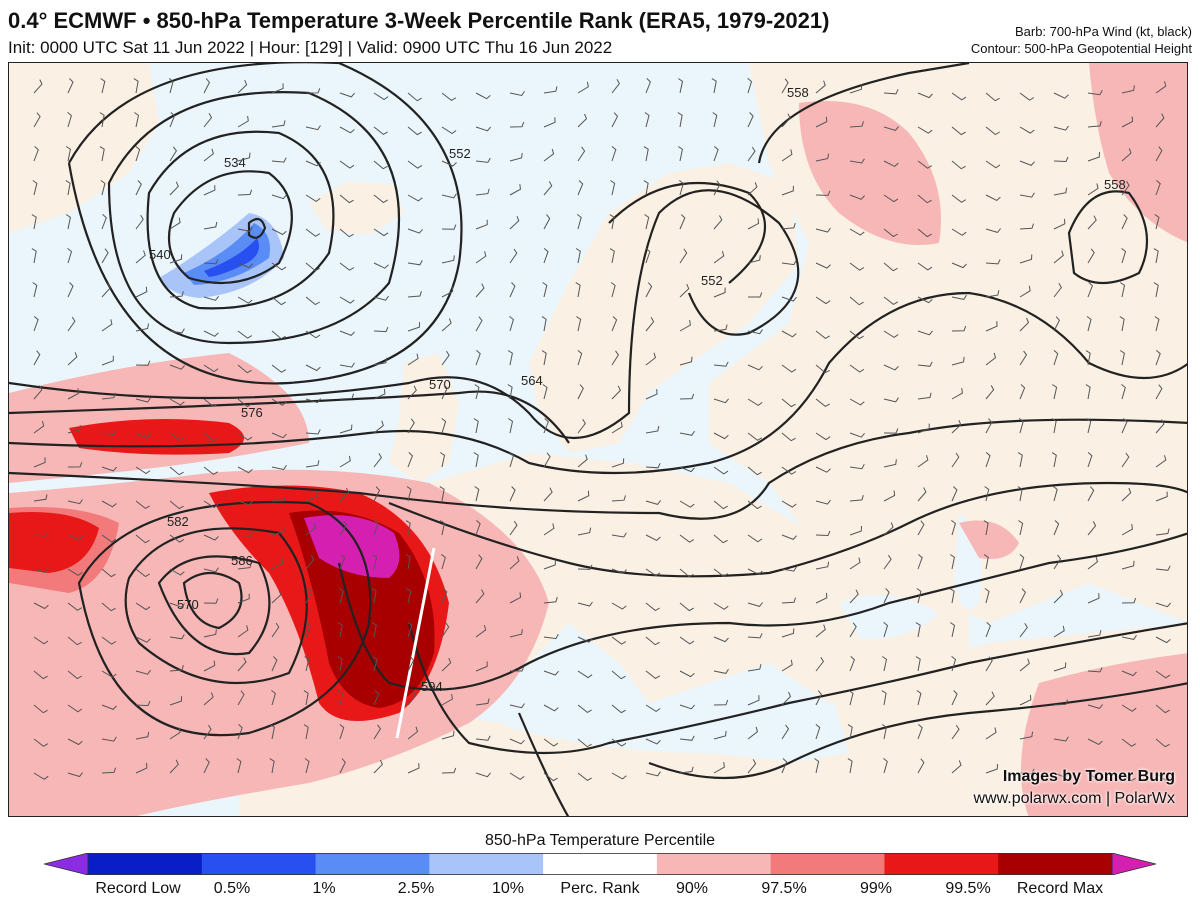 Image resolution: width=1200 pixels, height=920 pixels. What do you see at coordinates (1115, 184) in the screenshot?
I see `contour-label: 558` at bounding box center [1115, 184].